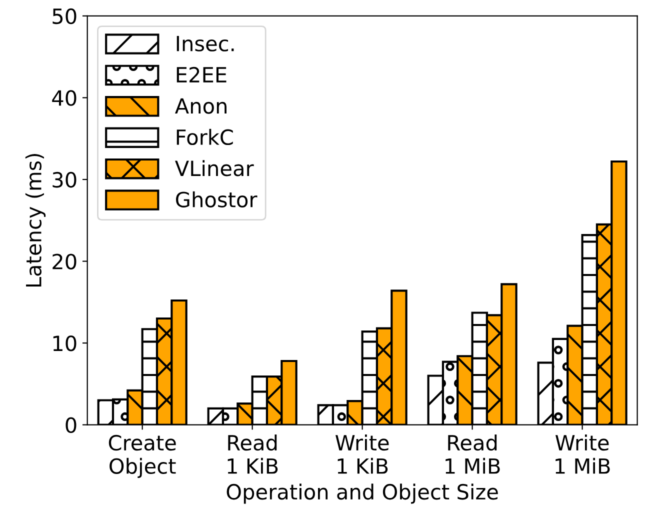 Image resolution: width=647 pixels, height=531 pixels. I want to click on legend-label: Insec., so click(205, 44).